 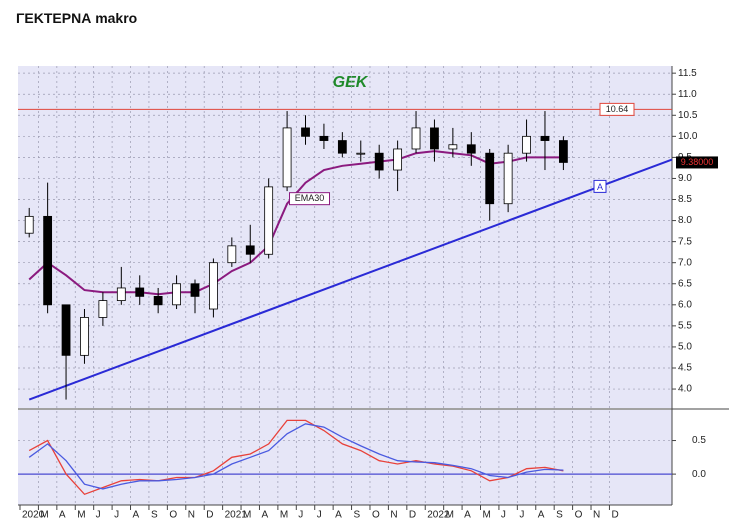 What do you see at coordinates (685, 283) in the screenshot?
I see `y-tick-label: 6.5` at bounding box center [685, 283].